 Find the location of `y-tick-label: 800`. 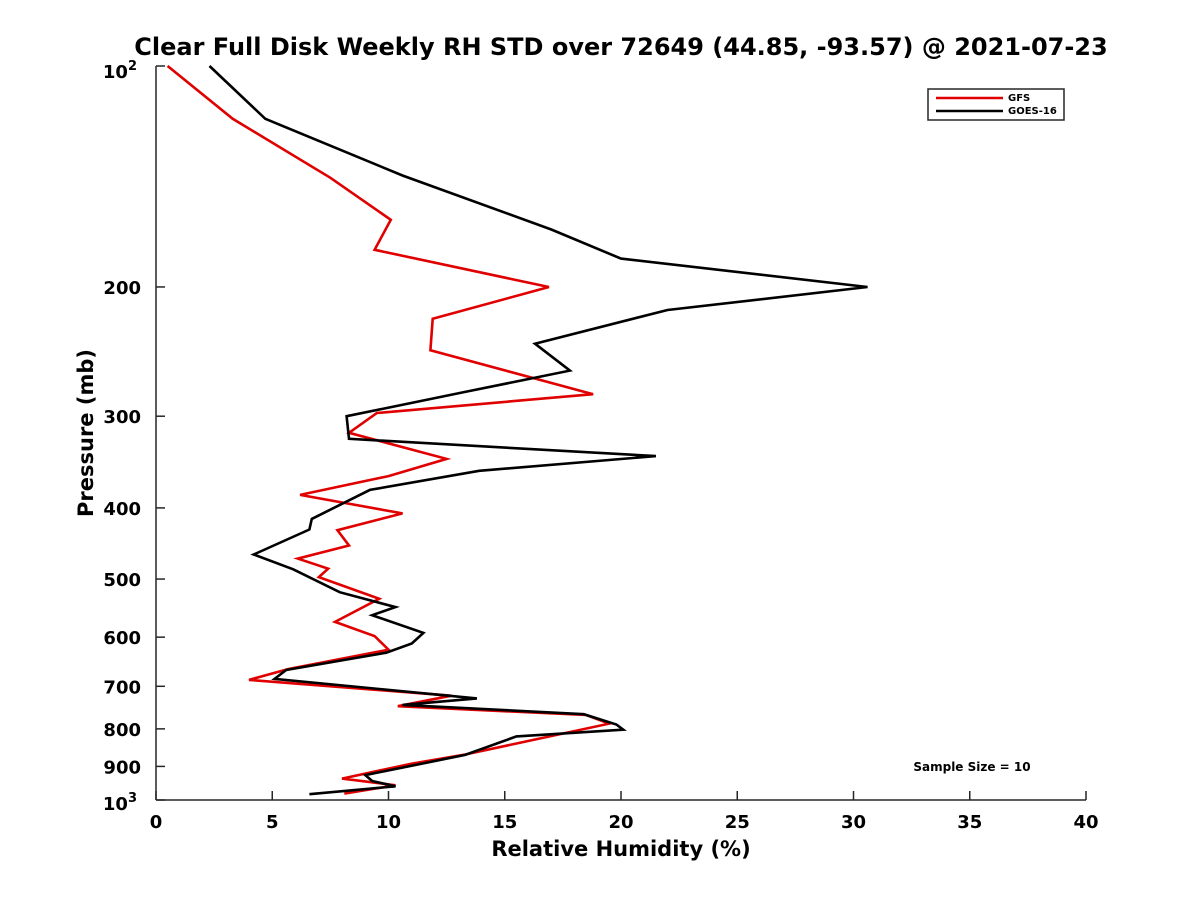

y-tick-label: 800 is located at coordinates (122, 730).